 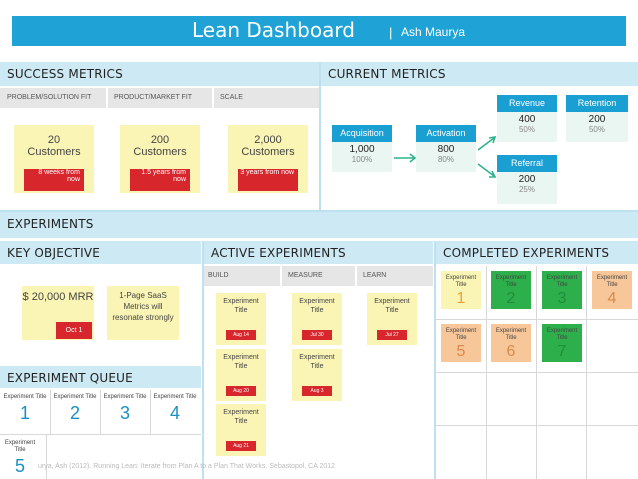 I want to click on success-metrics-header: SUCCESS METRICS, so click(x=159, y=74).